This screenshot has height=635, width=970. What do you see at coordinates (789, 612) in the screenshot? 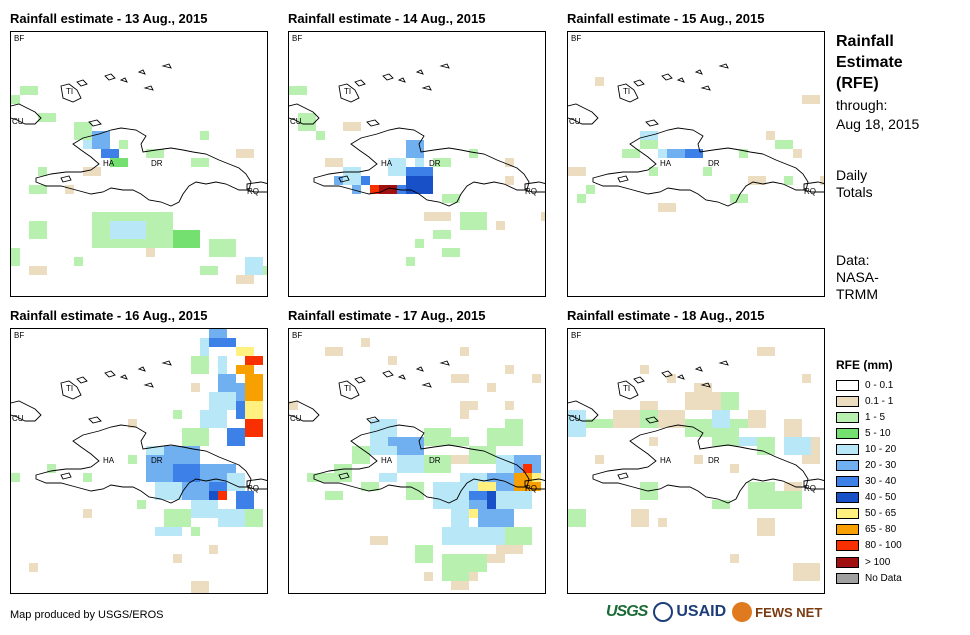
I see `fews-text: FEWS NET` at bounding box center [789, 612].